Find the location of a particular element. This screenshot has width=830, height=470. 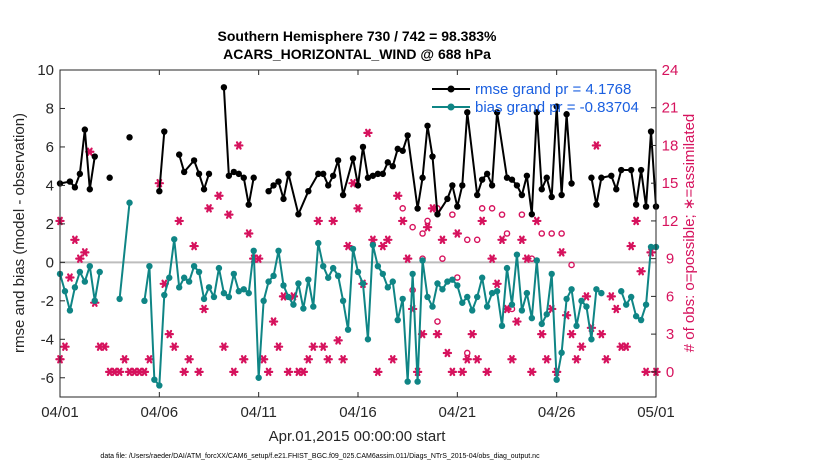

y-left-tick-label: 2 is located at coordinates (50, 224).